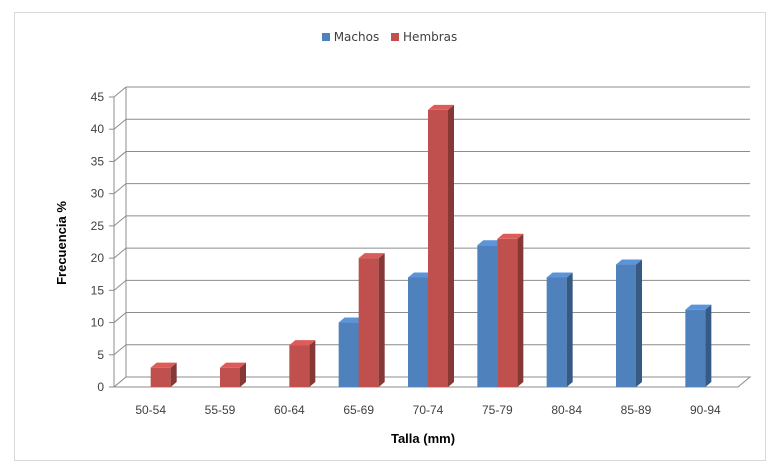 The image size is (779, 473). I want to click on y-tick-label: 5, so click(100, 355).